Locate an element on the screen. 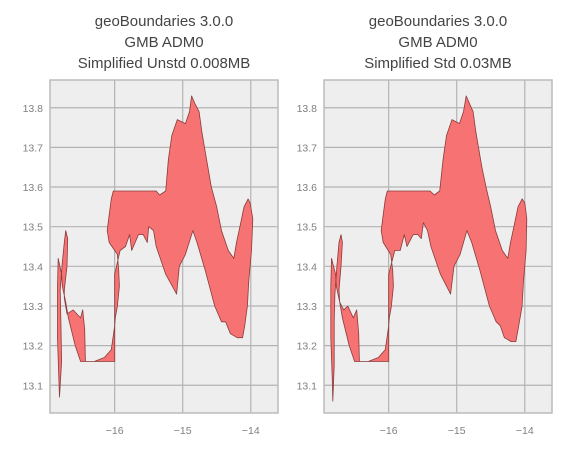  panel-title-line: Simplified Std 0.03MB is located at coordinates (438, 63).